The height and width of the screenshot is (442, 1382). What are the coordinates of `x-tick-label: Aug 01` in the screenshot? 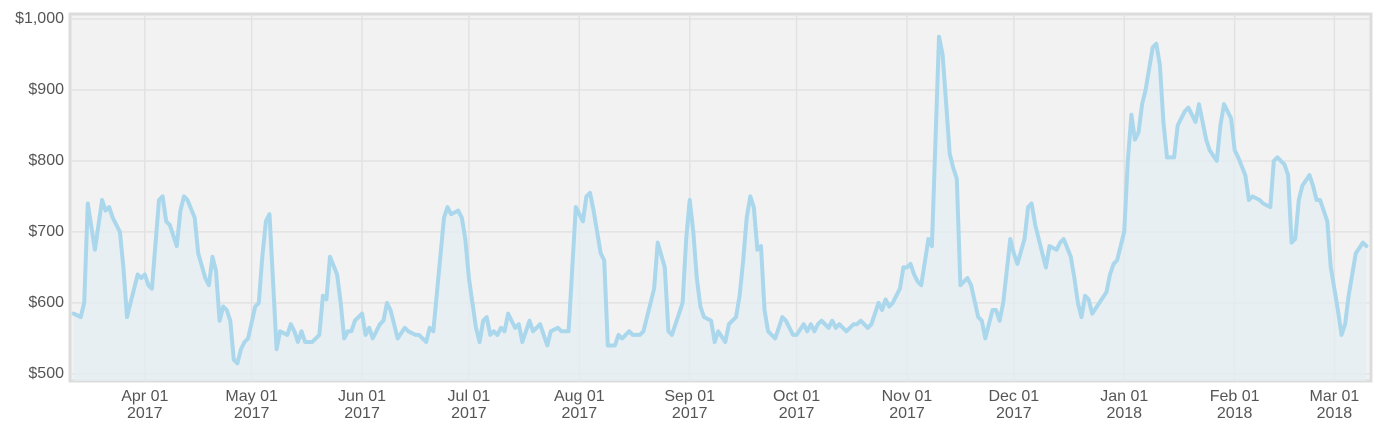 It's located at (579, 396).